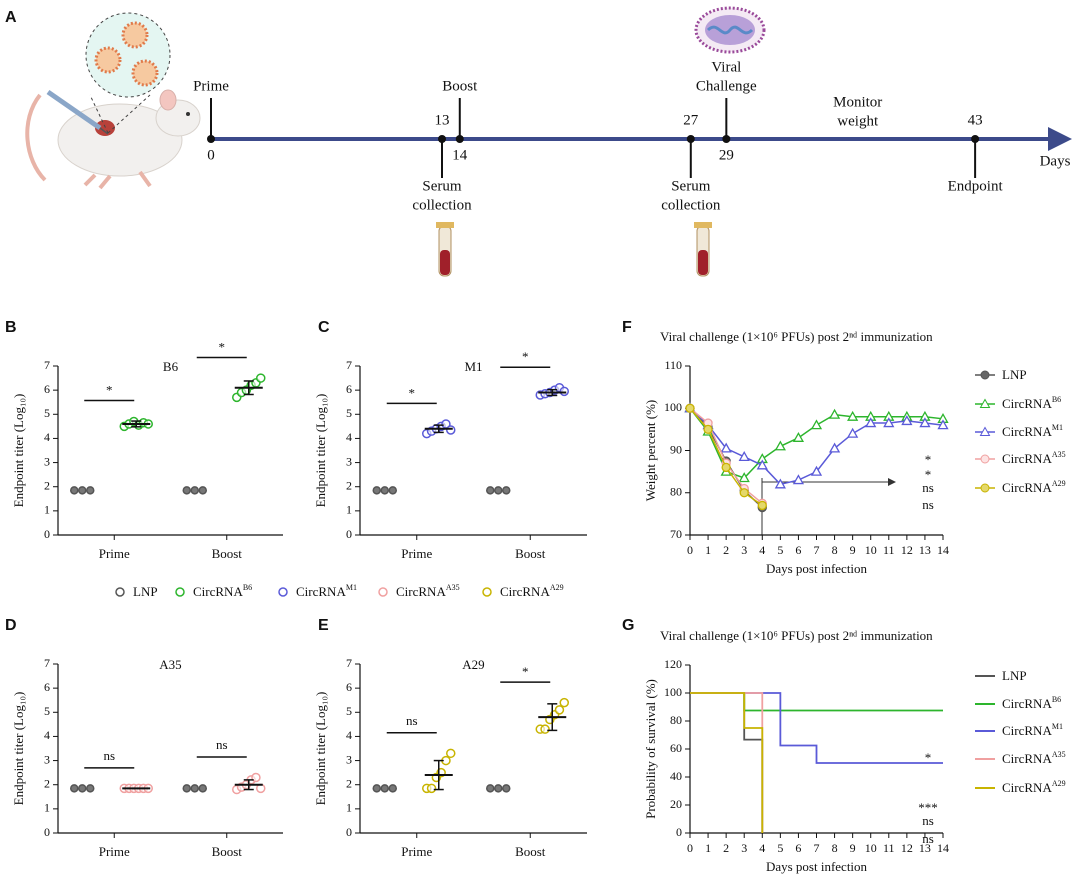  What do you see at coordinates (1055, 161) in the screenshot?
I see `axis-label: Days` at bounding box center [1055, 161].